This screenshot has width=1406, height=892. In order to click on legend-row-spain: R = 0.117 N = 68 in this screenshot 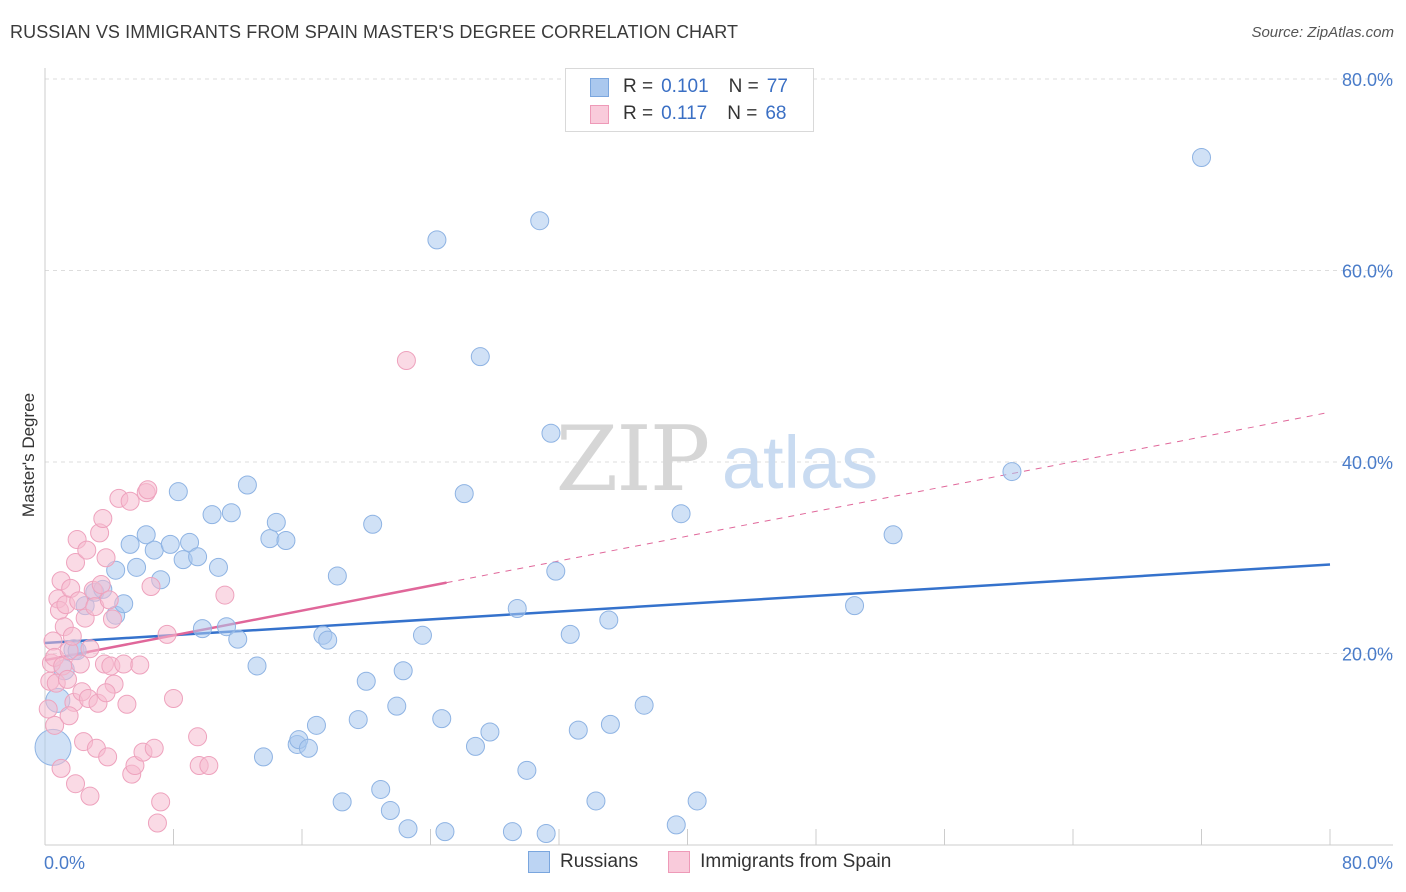, I will do `click(688, 114)`.